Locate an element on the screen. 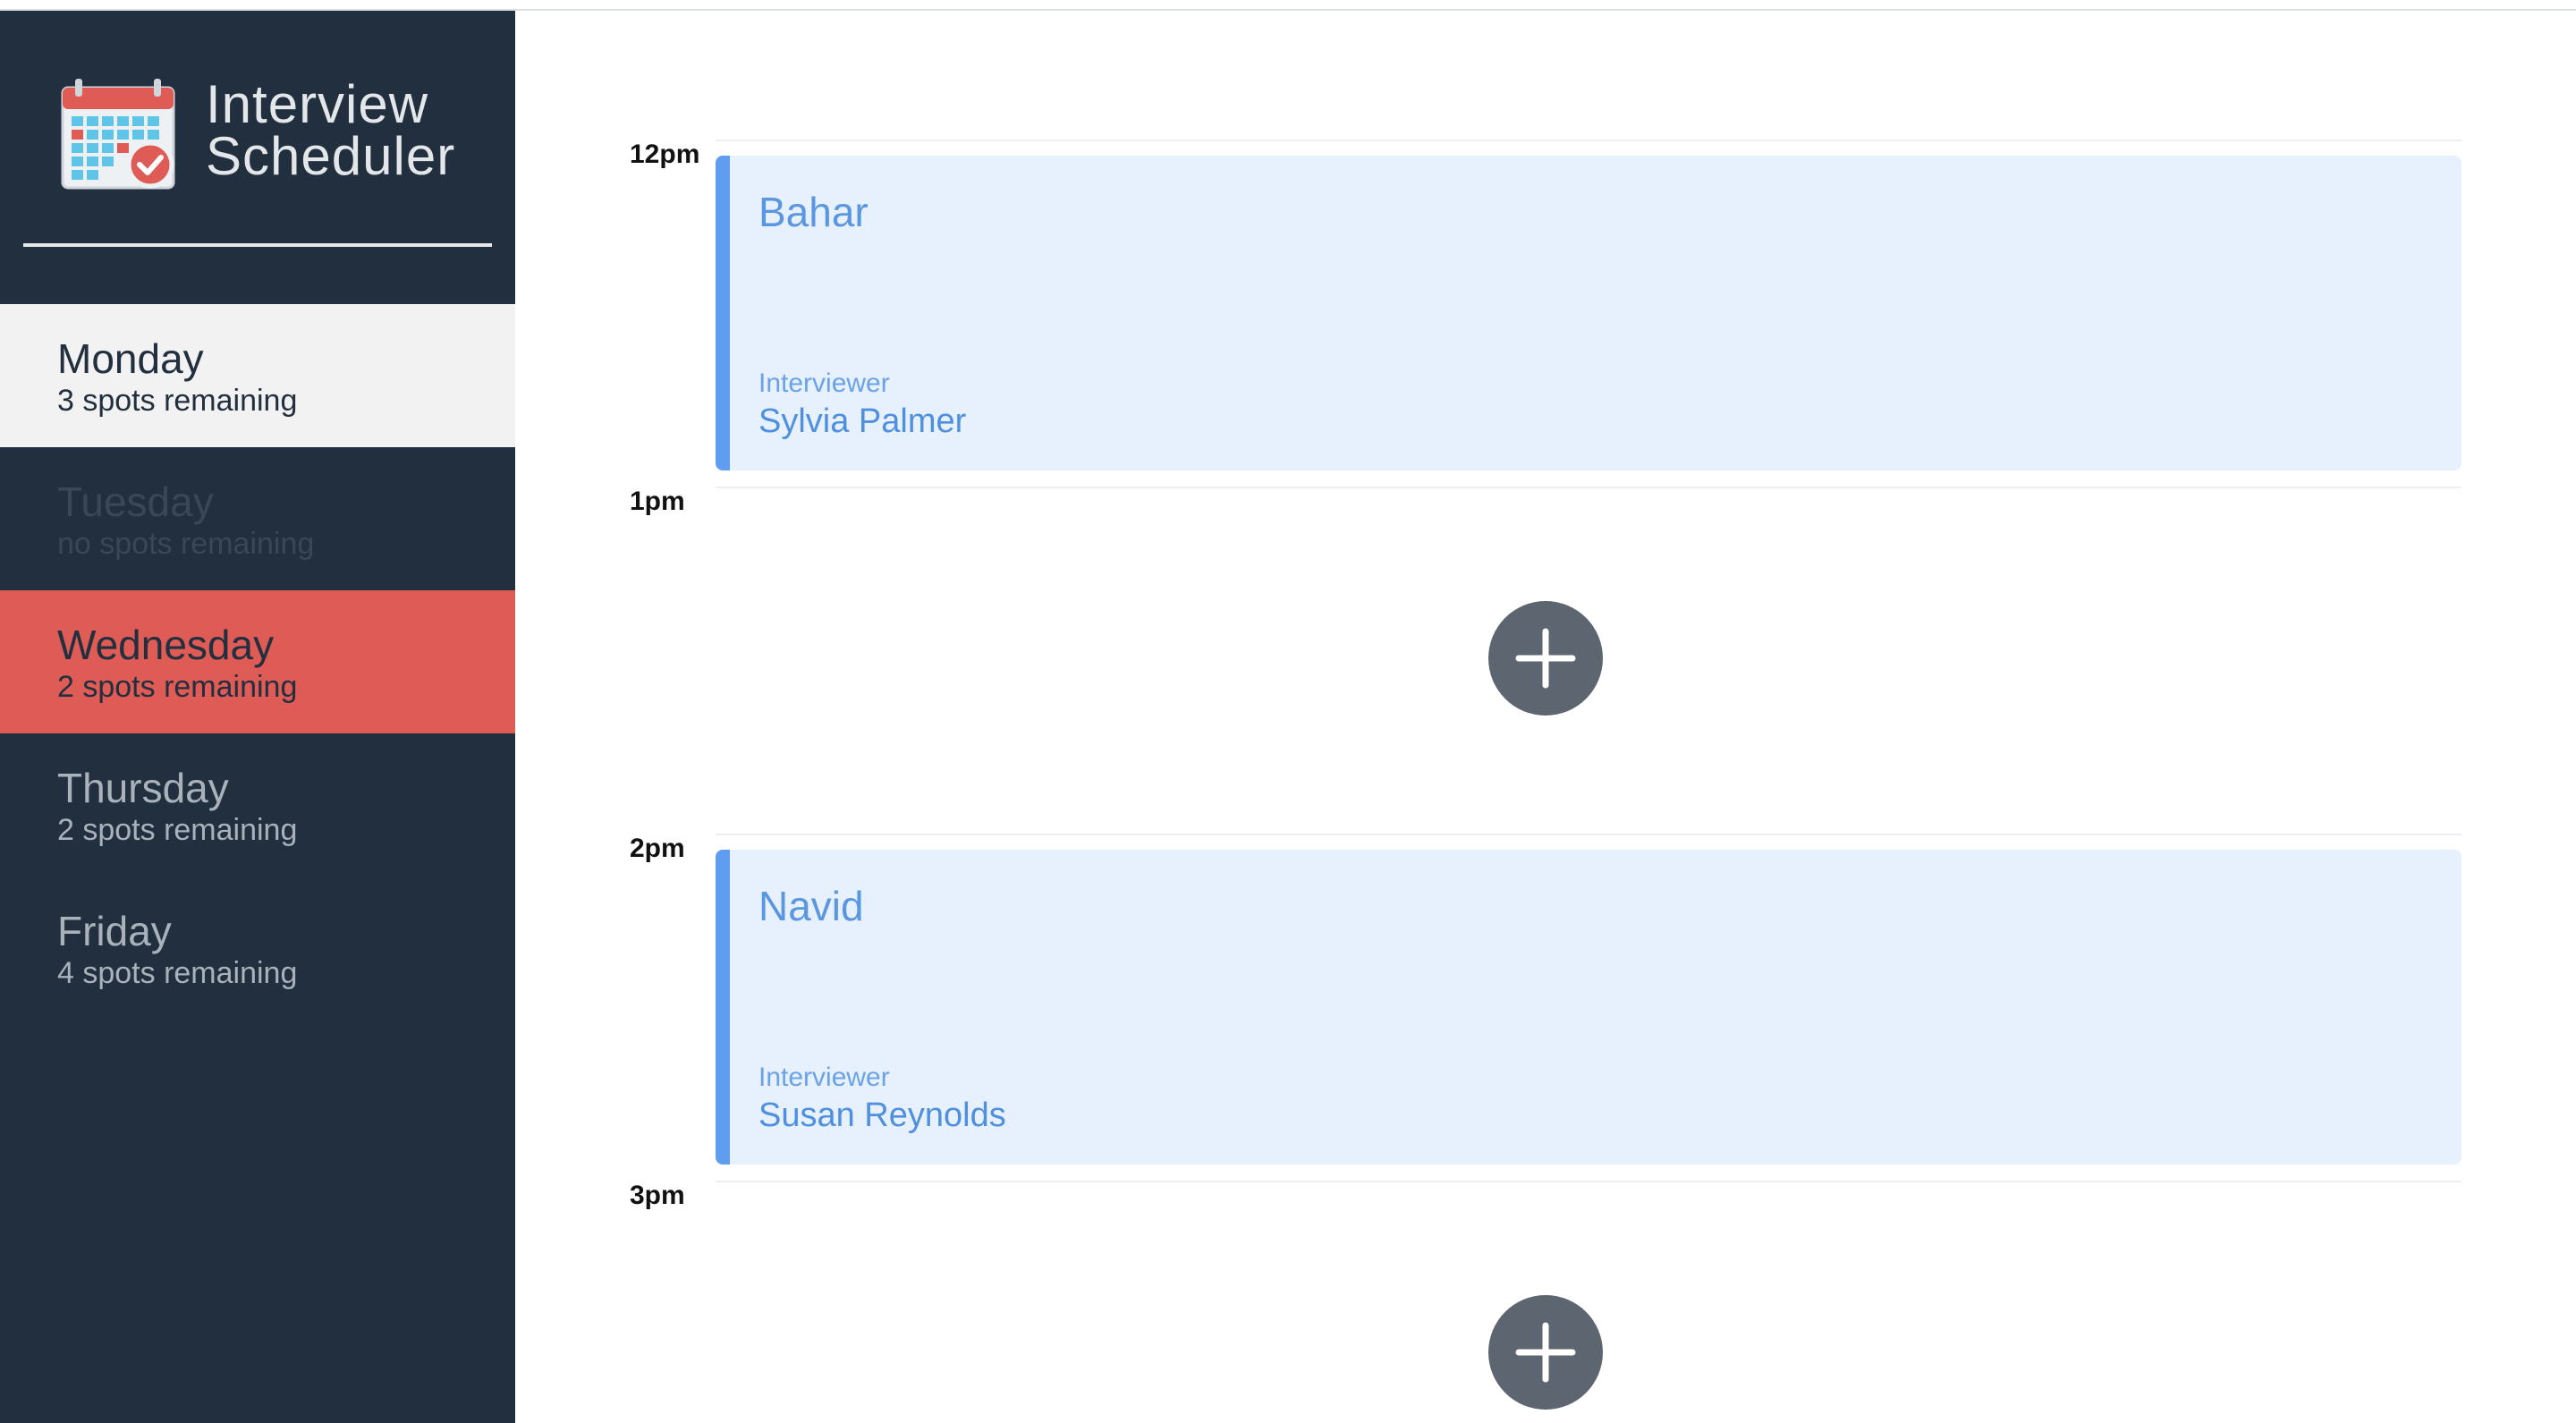 Image resolution: width=2576 pixels, height=1423 pixels. day-spots: 3 spots remaining is located at coordinates (177, 401).